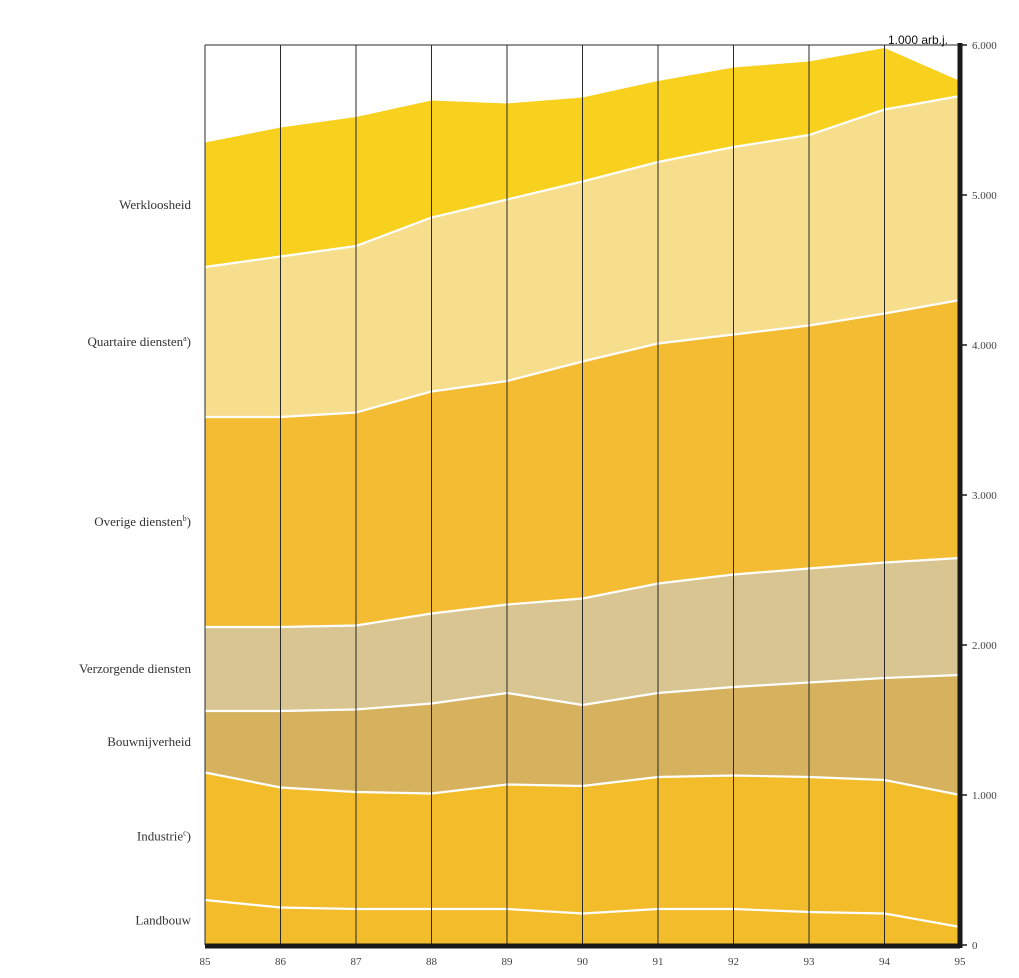  Describe the element at coordinates (357, 962) in the screenshot. I see `x-tick-label: 87` at that location.